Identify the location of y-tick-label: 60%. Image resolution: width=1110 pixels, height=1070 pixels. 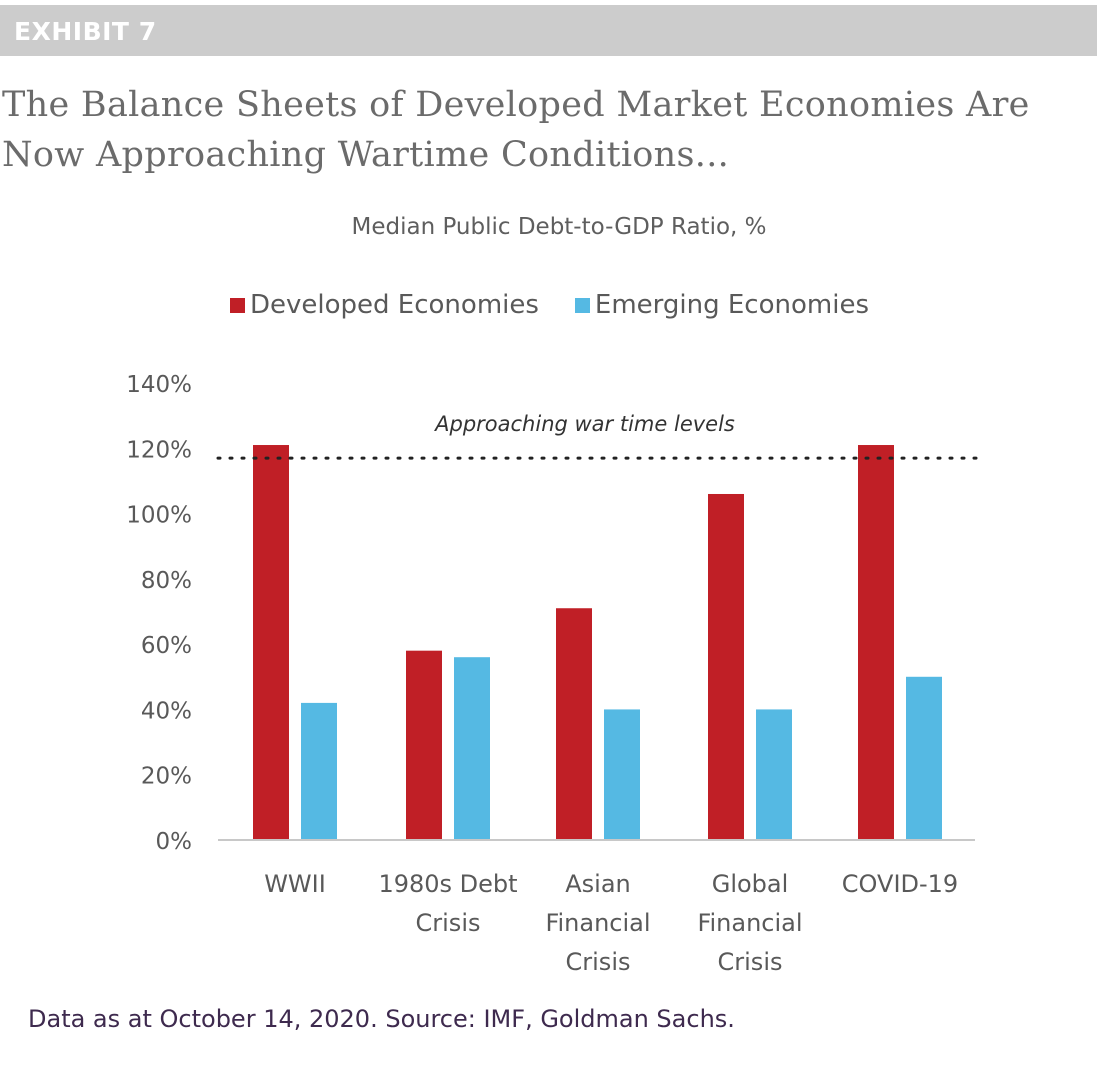
(166, 646).